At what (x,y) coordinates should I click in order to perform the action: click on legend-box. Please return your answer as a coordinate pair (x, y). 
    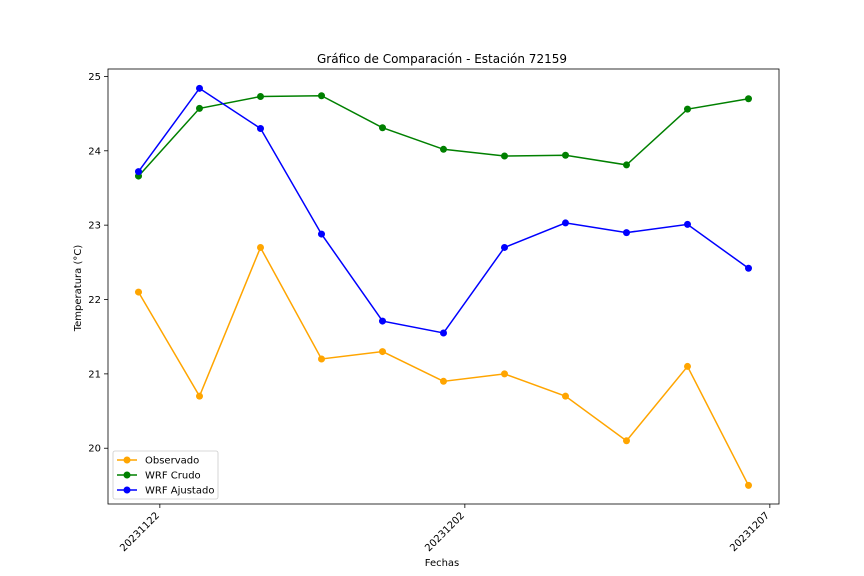
    Looking at the image, I should click on (165, 475).